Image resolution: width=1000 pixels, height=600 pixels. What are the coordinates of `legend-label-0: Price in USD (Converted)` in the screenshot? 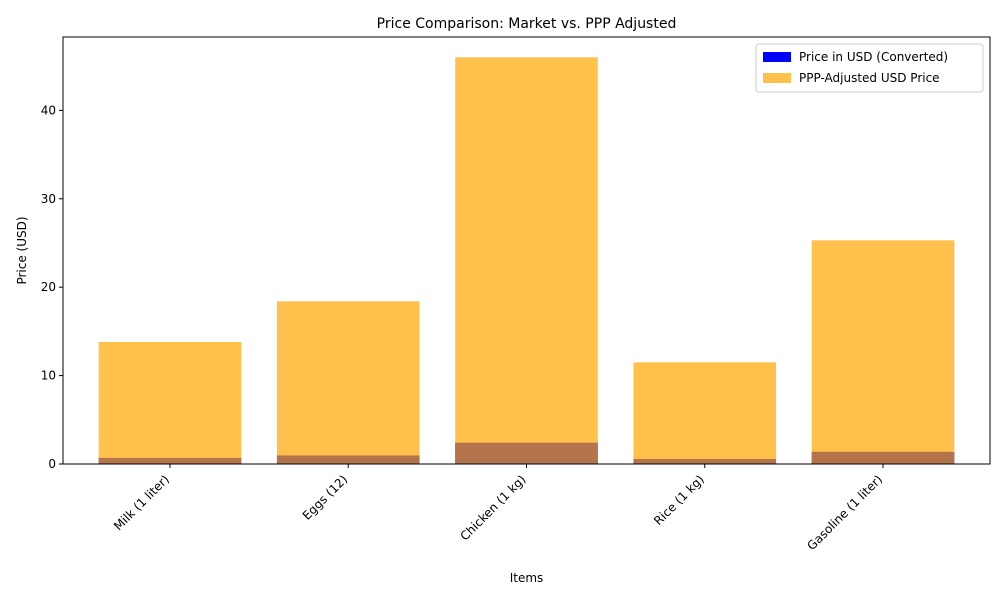 It's located at (873, 57).